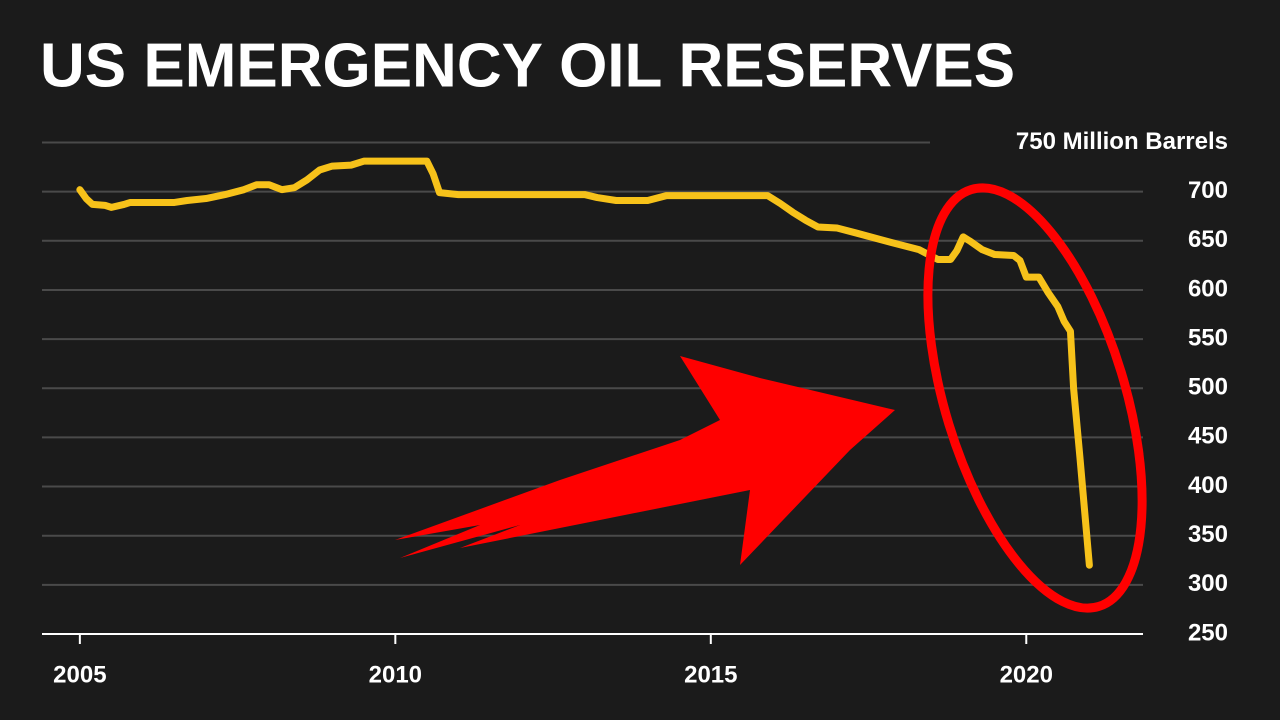  I want to click on y-tick-label: 500, so click(1208, 387).